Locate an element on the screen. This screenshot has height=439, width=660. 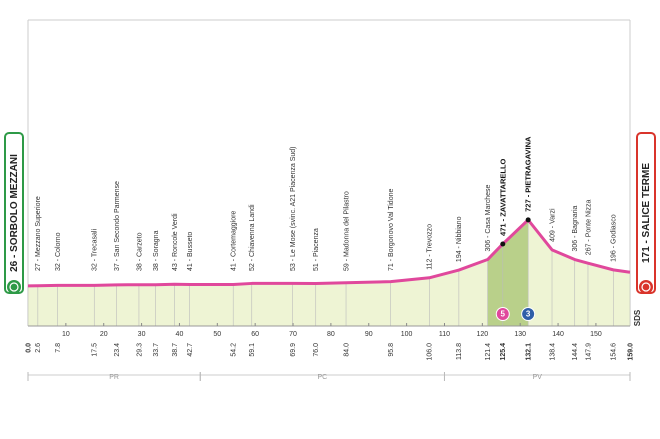
km-label: 154.6 is located at coordinates (614, 352).